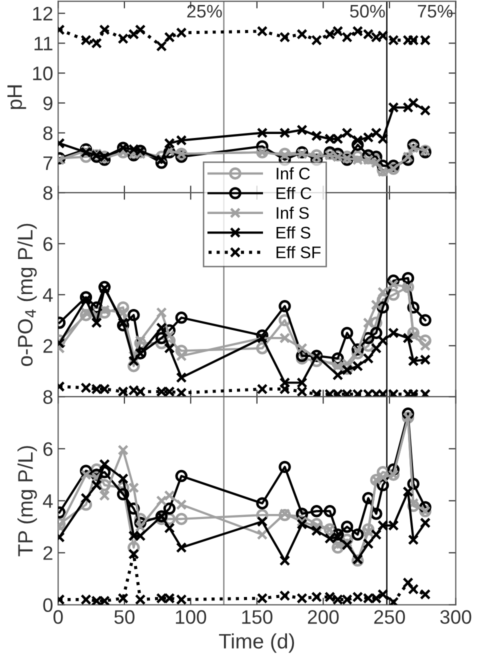 This screenshot has width=497, height=669. Describe the element at coordinates (456, 617) in the screenshot. I see `x-tick-label: 300` at that location.